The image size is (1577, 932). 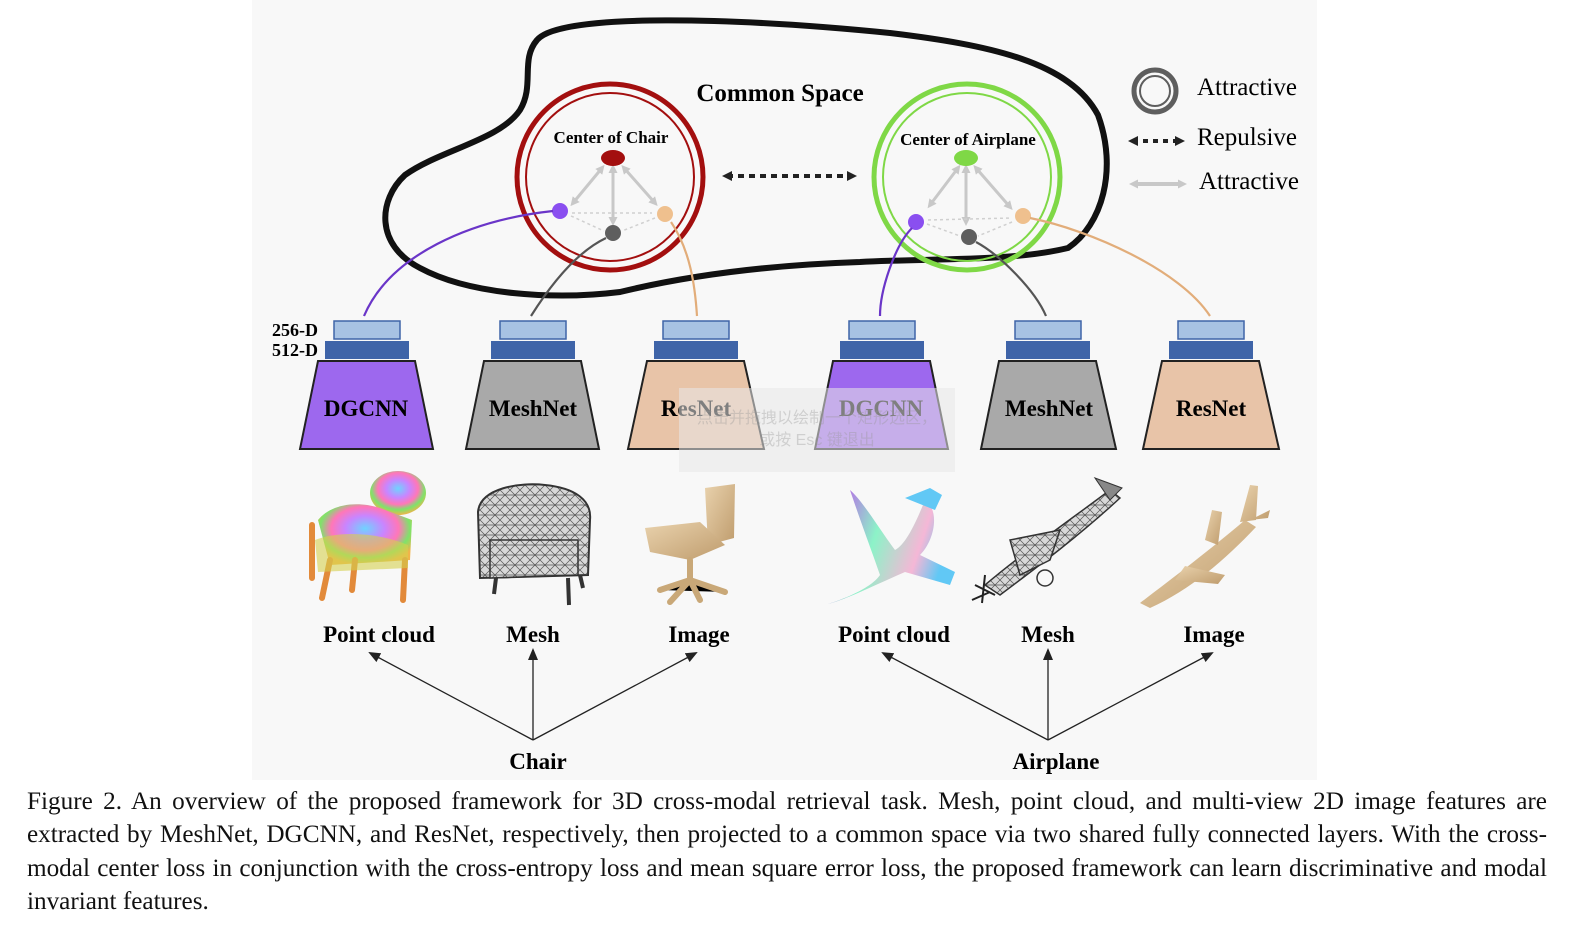 I want to click on airplane-image-feature, so click(x=1023, y=216).